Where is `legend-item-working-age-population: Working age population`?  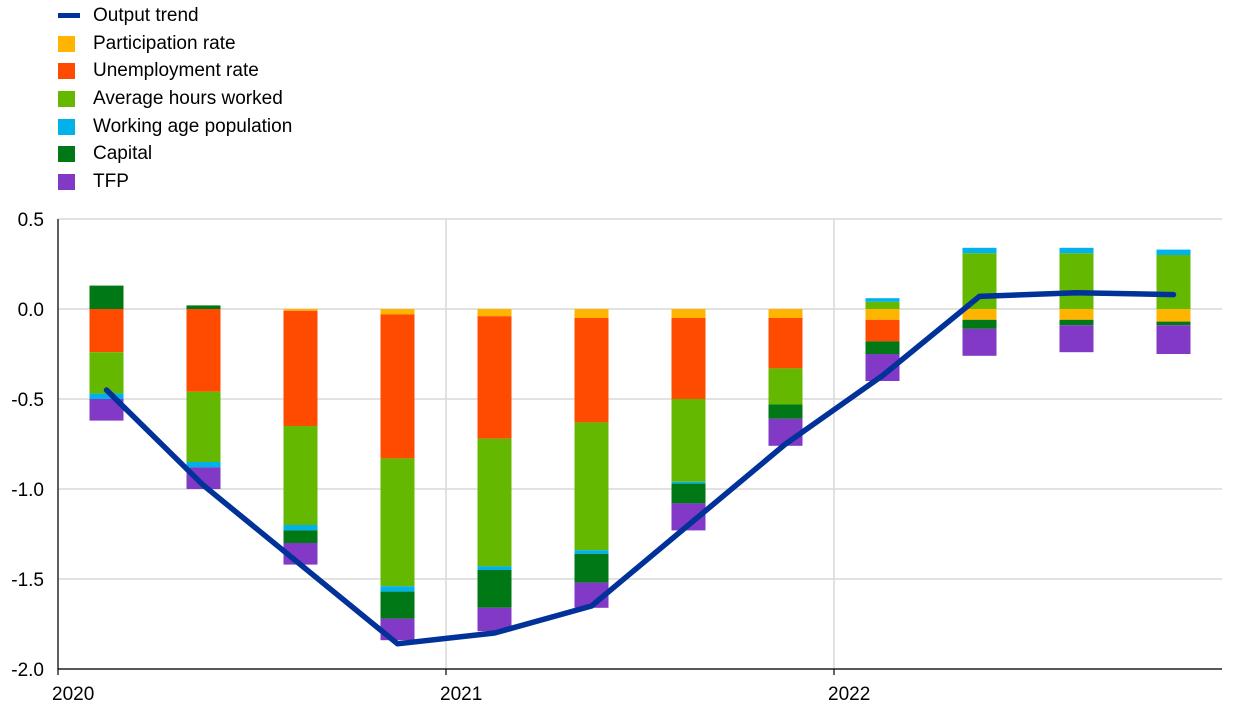
legend-item-working-age-population: Working age population is located at coordinates (175, 127).